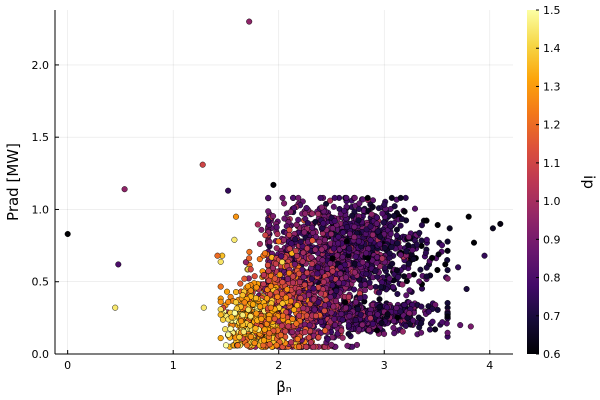  Describe the element at coordinates (533, 182) in the screenshot. I see `colorbar-gradient` at that location.